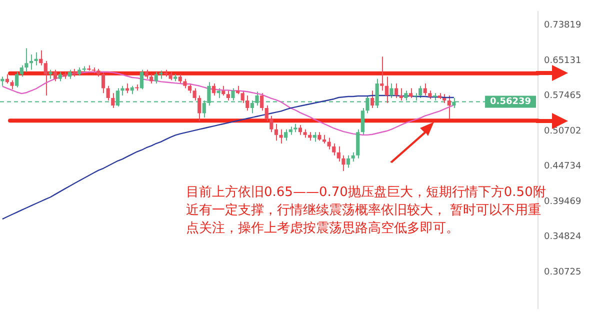 The image size is (600, 320). I want to click on y-tick-label: 0.50702, so click(563, 131).